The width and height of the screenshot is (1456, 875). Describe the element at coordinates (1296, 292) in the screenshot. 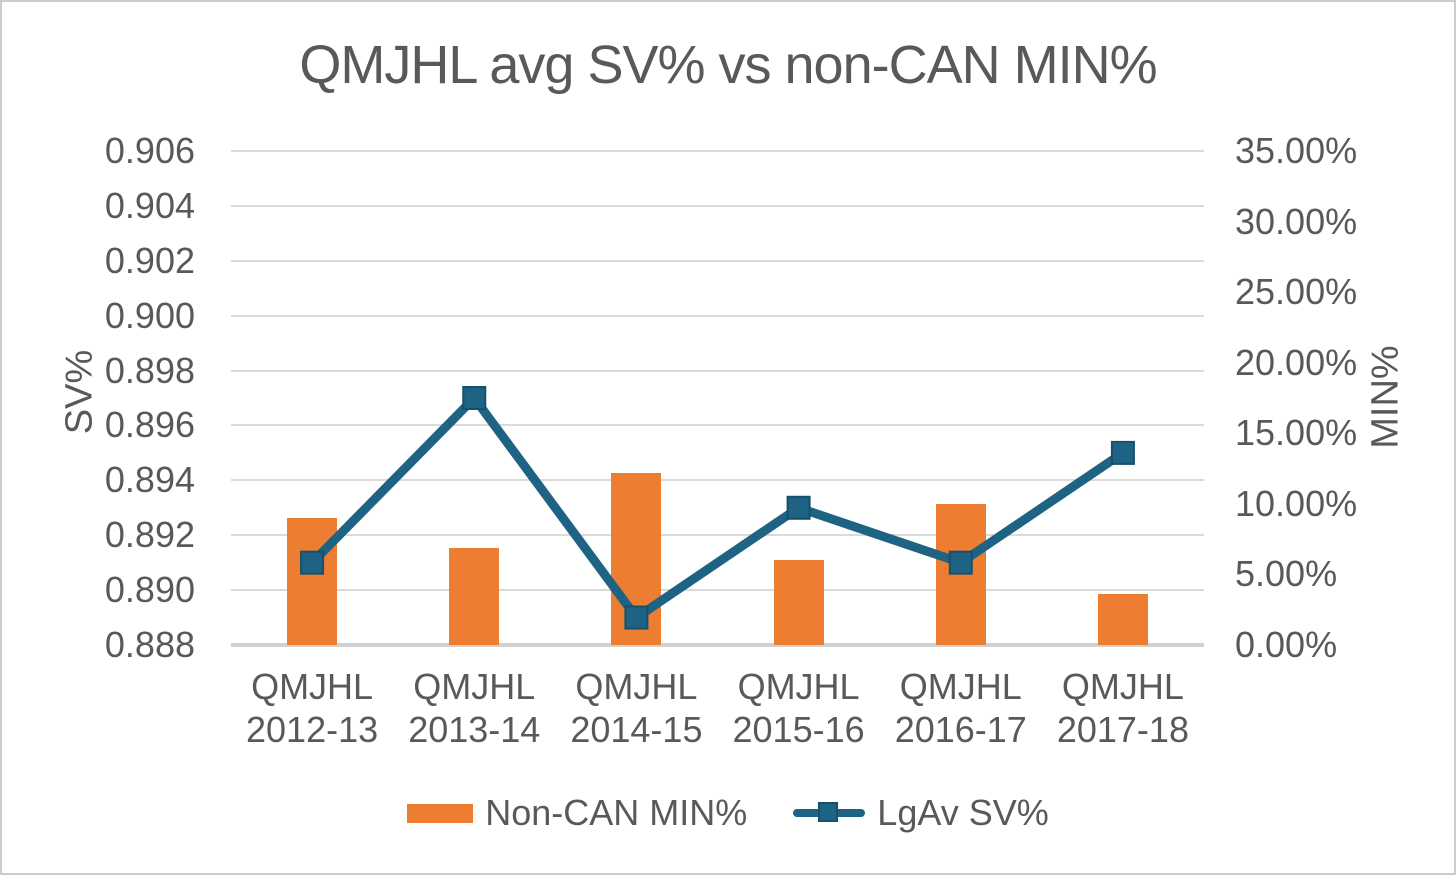

I see `right-axis-tick: 25.00%` at that location.